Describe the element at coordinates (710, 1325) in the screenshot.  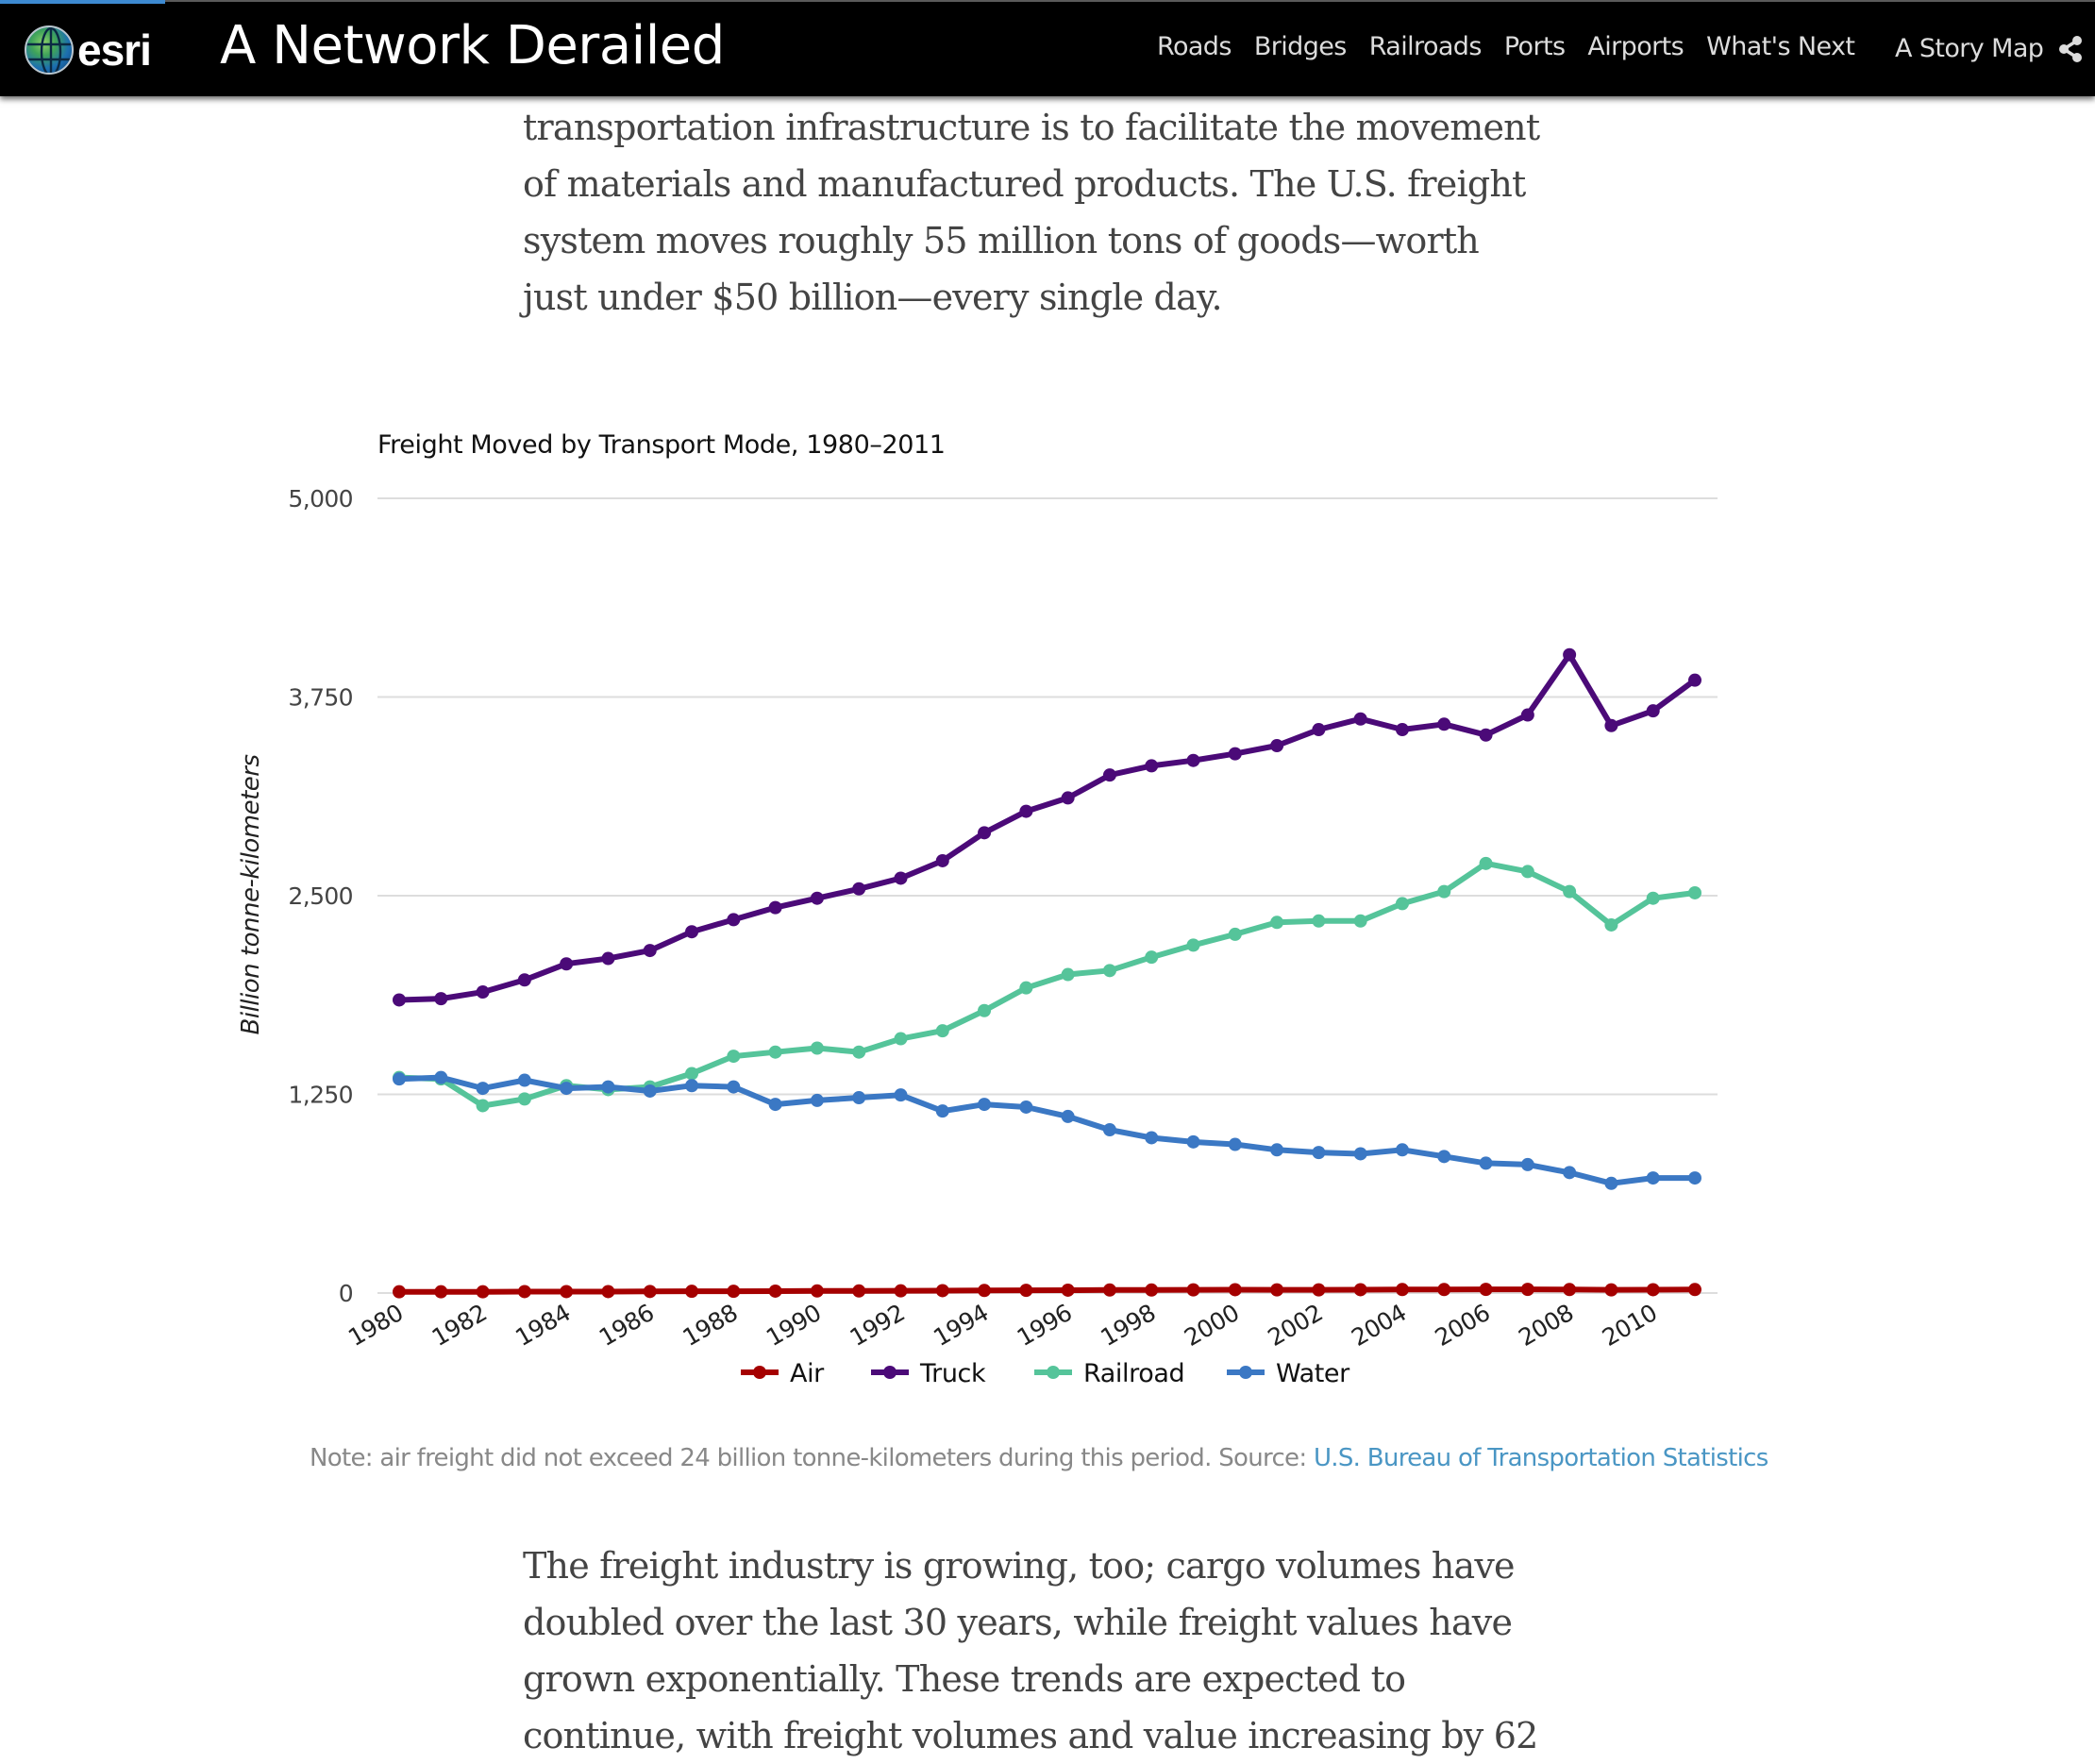
I see `x-tick-label: 1988` at that location.